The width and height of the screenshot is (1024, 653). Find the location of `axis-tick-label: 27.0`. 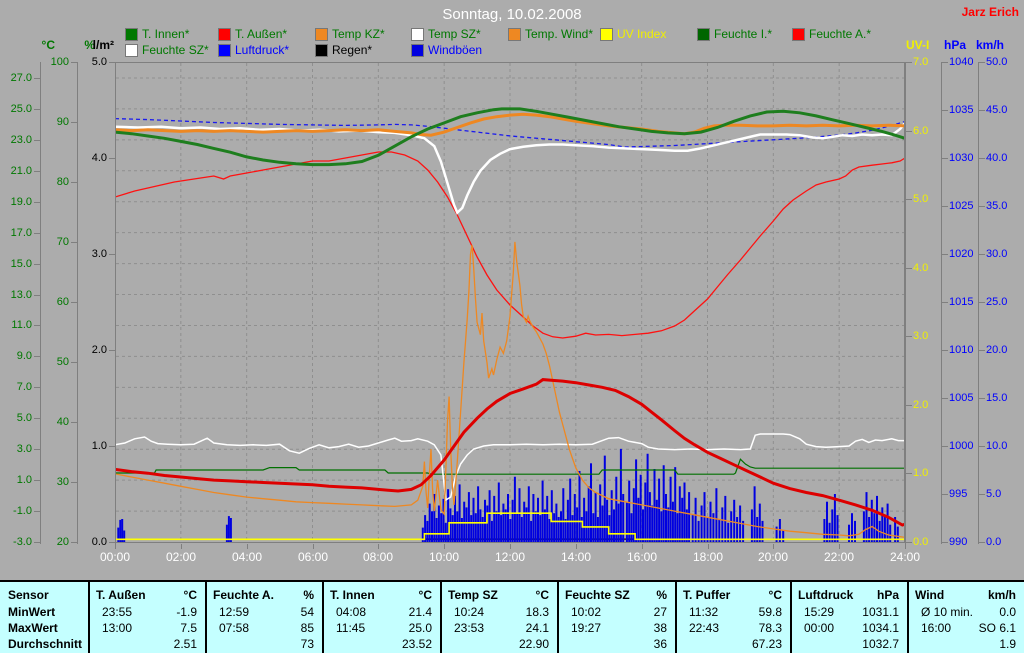

axis-tick-label: 27.0 is located at coordinates (21, 78).